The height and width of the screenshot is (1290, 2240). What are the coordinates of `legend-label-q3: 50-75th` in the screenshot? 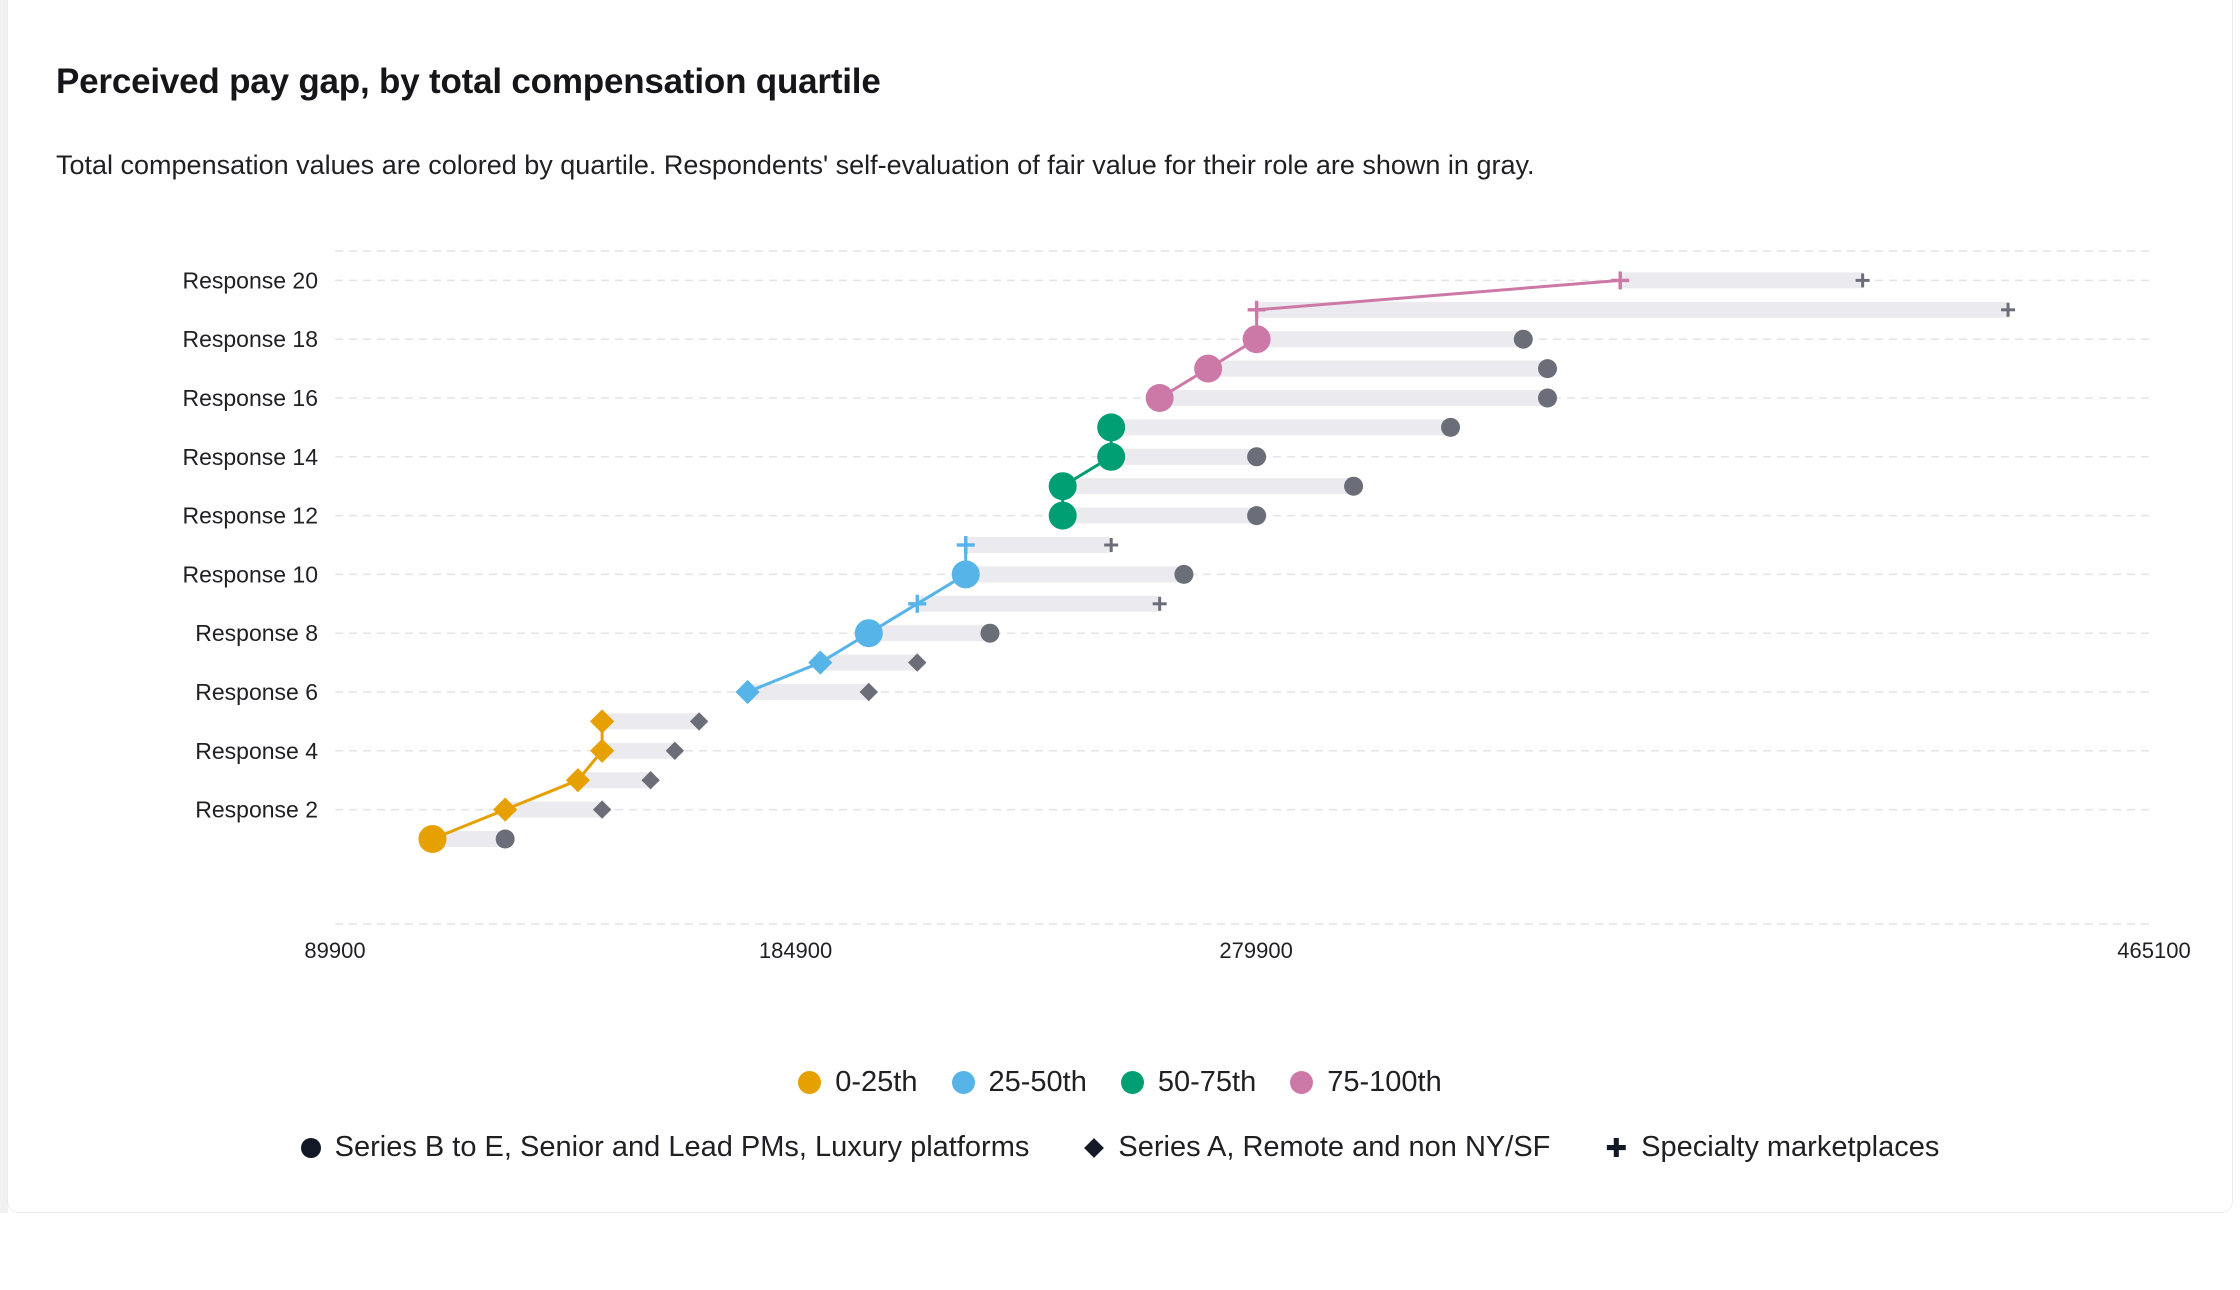 It's located at (1207, 1082).